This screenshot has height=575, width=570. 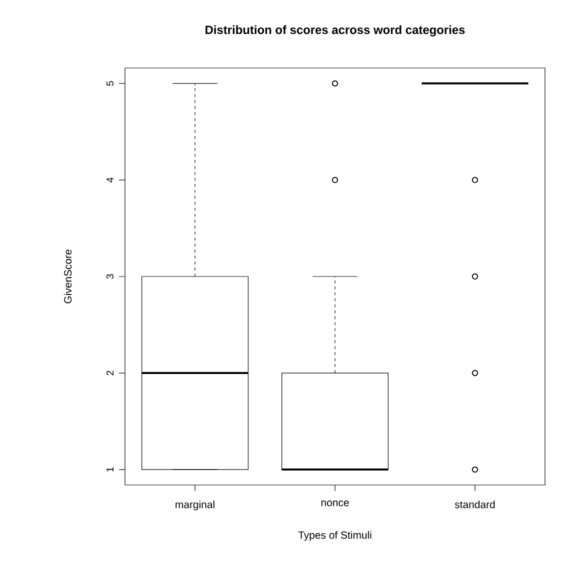 I want to click on x-tick-label: nonce, so click(x=335, y=503).